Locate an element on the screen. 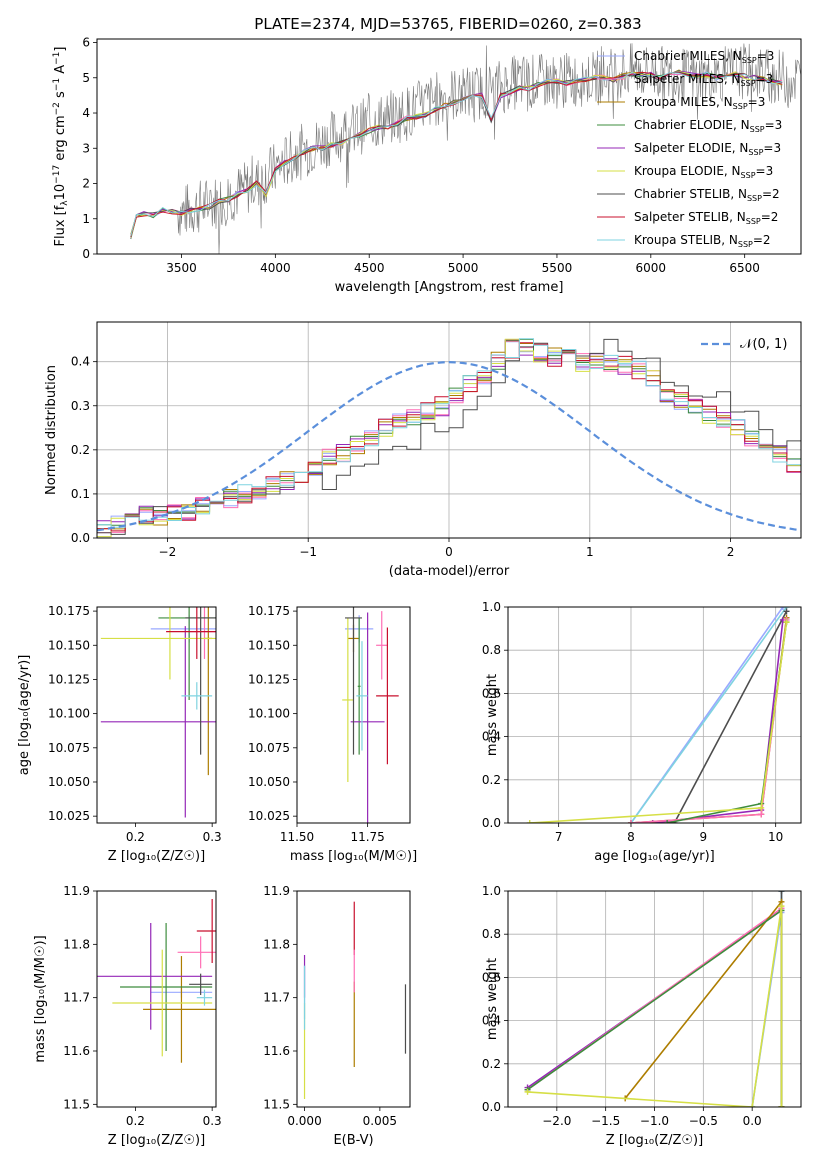 The height and width of the screenshot is (1170, 819). y-tick-label: 1.0 is located at coordinates (491, 607).